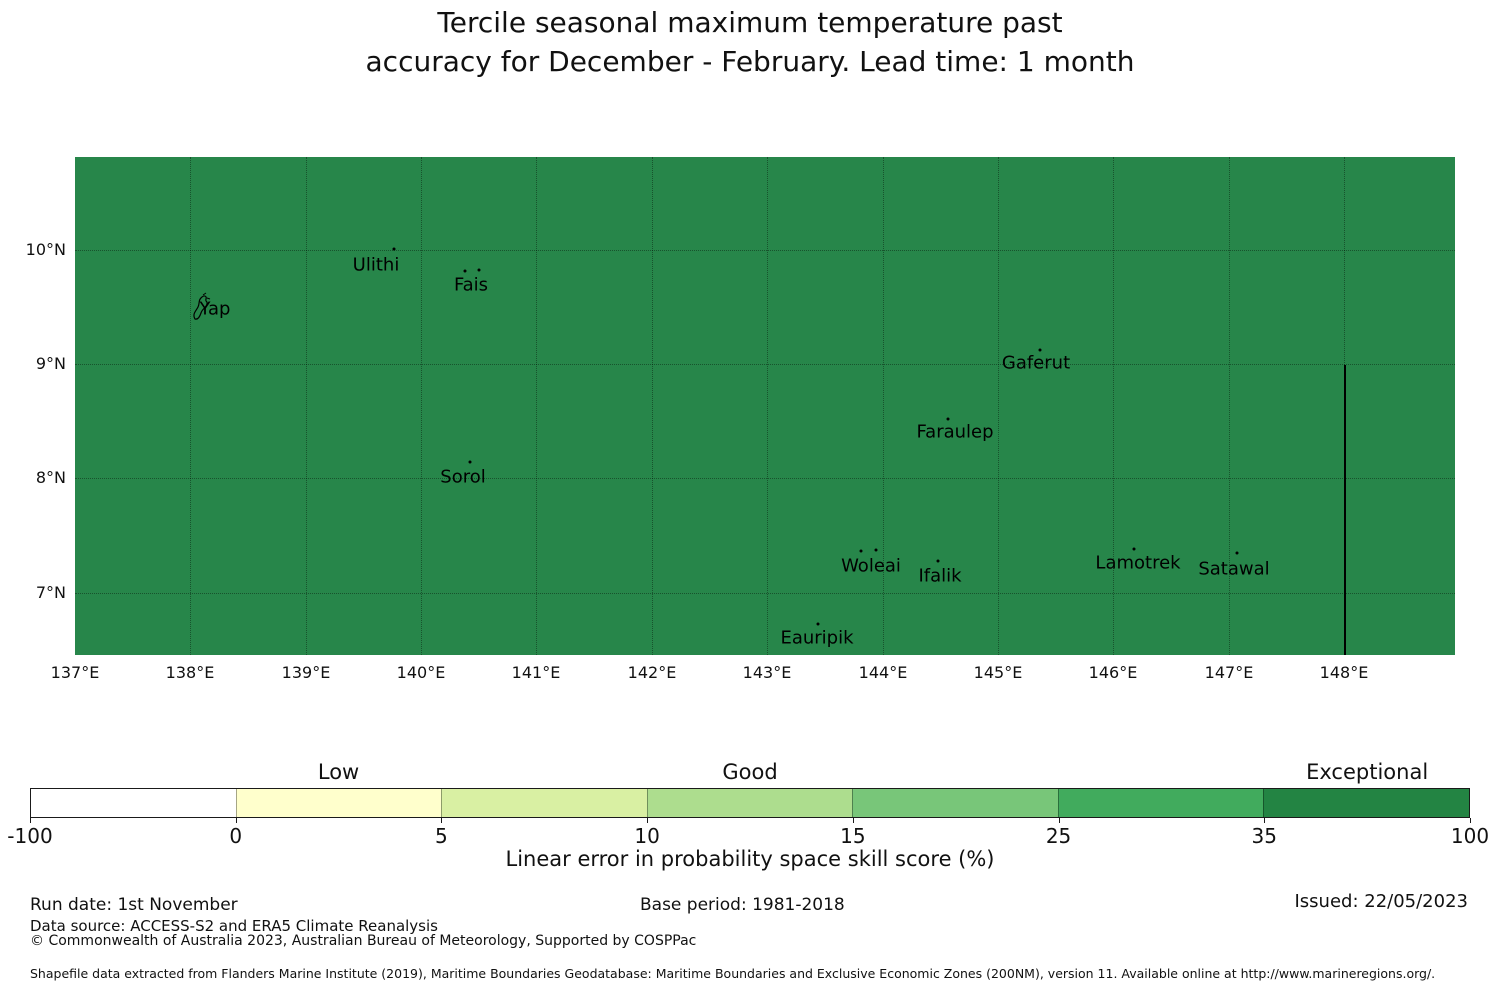 This screenshot has height=990, width=1500. What do you see at coordinates (955, 432) in the screenshot?
I see `island-label-faraulep: Faraulep` at bounding box center [955, 432].